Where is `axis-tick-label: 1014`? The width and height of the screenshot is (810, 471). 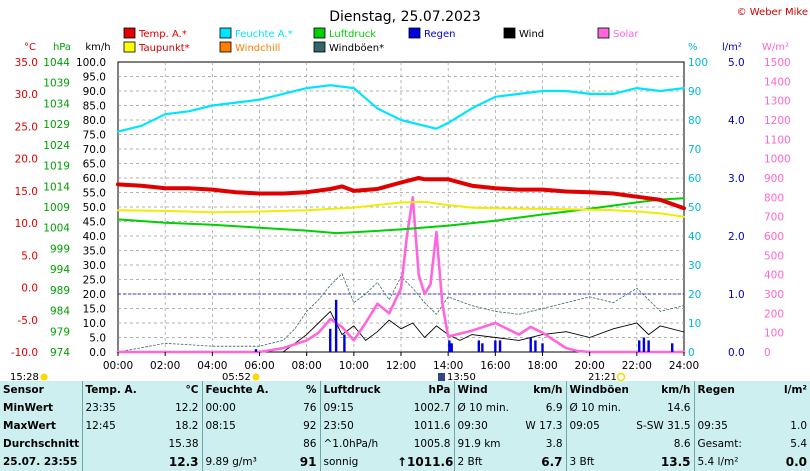 axis-tick-label: 1014 is located at coordinates (56, 187).